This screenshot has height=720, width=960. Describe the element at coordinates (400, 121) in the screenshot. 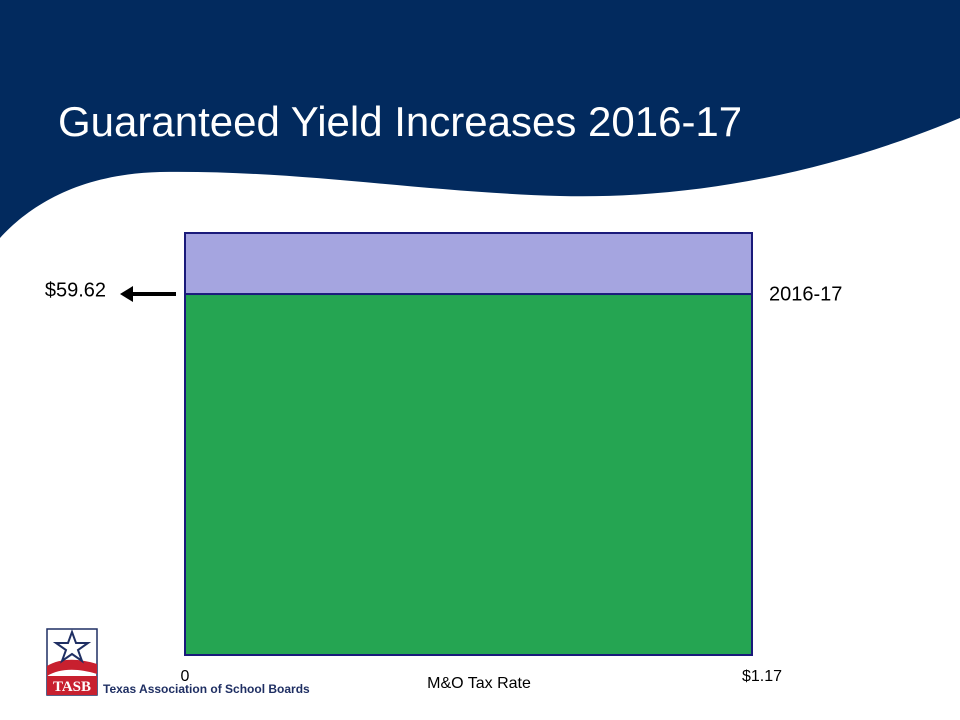

I see `page-title: Guaranteed Yield Increases 2016-17` at that location.